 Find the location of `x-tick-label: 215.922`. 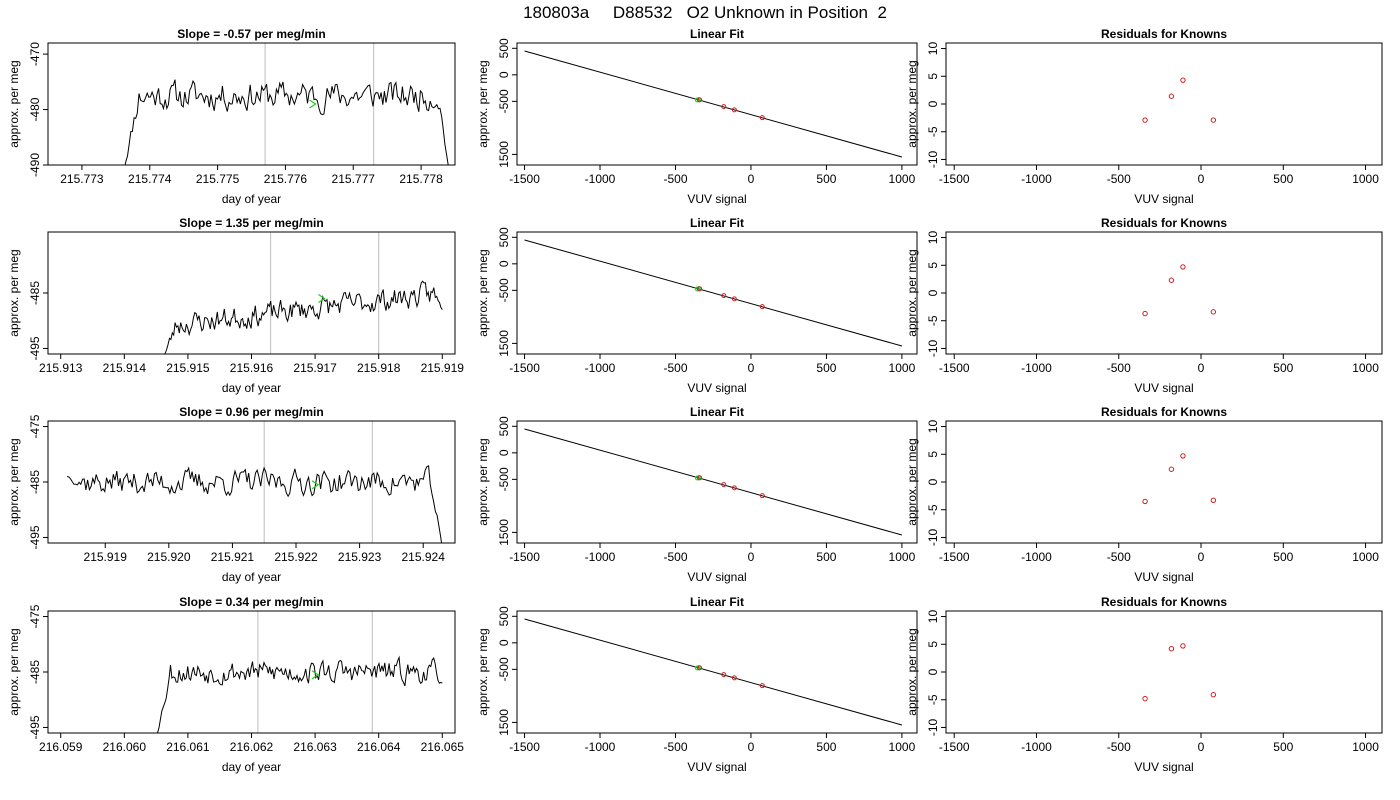

x-tick-label: 215.922 is located at coordinates (296, 557).